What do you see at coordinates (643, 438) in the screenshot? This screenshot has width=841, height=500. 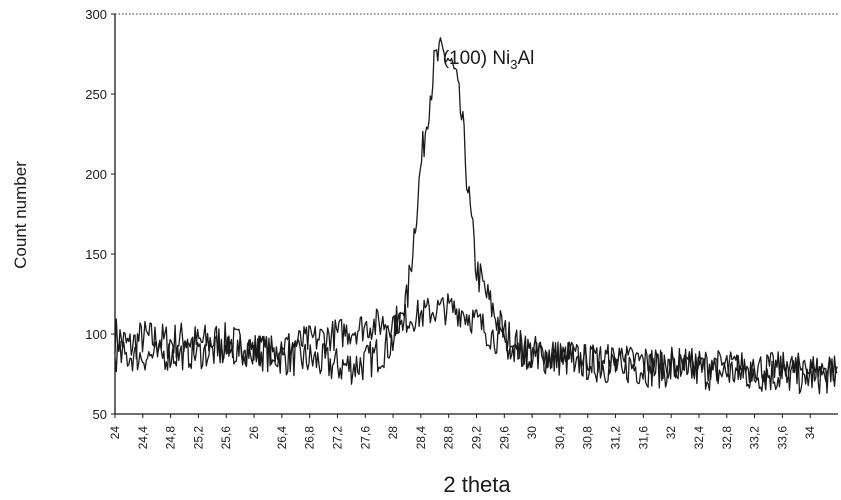 I see `x-tick-label: 31,6` at bounding box center [643, 438].